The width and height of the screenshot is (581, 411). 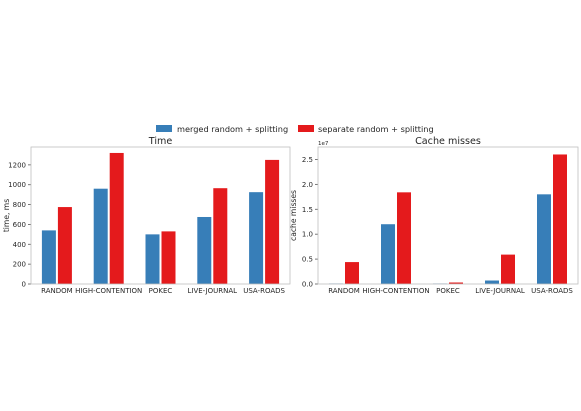 I want to click on y-tick-label: 0.0, so click(x=307, y=285).